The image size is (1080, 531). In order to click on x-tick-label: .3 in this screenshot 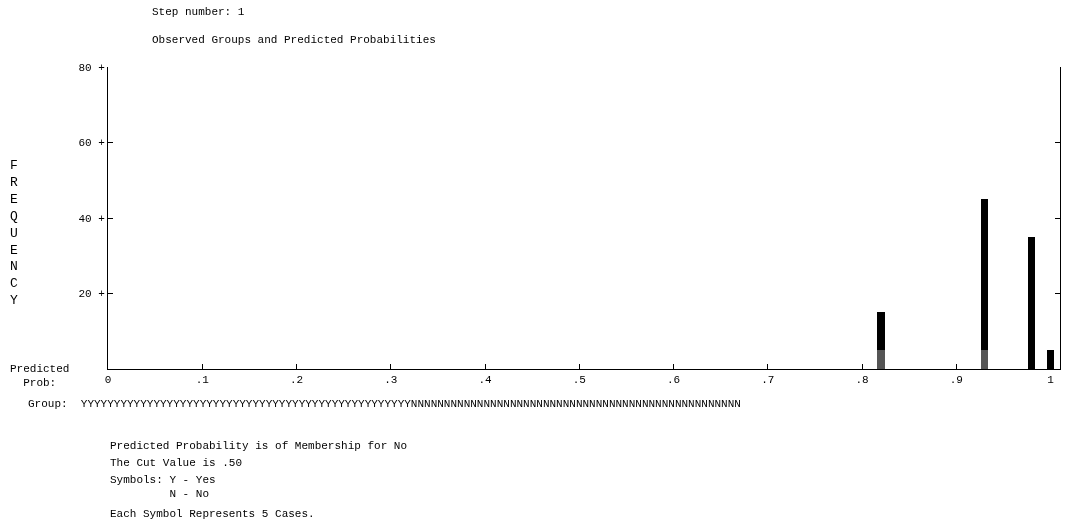, I will do `click(391, 380)`.